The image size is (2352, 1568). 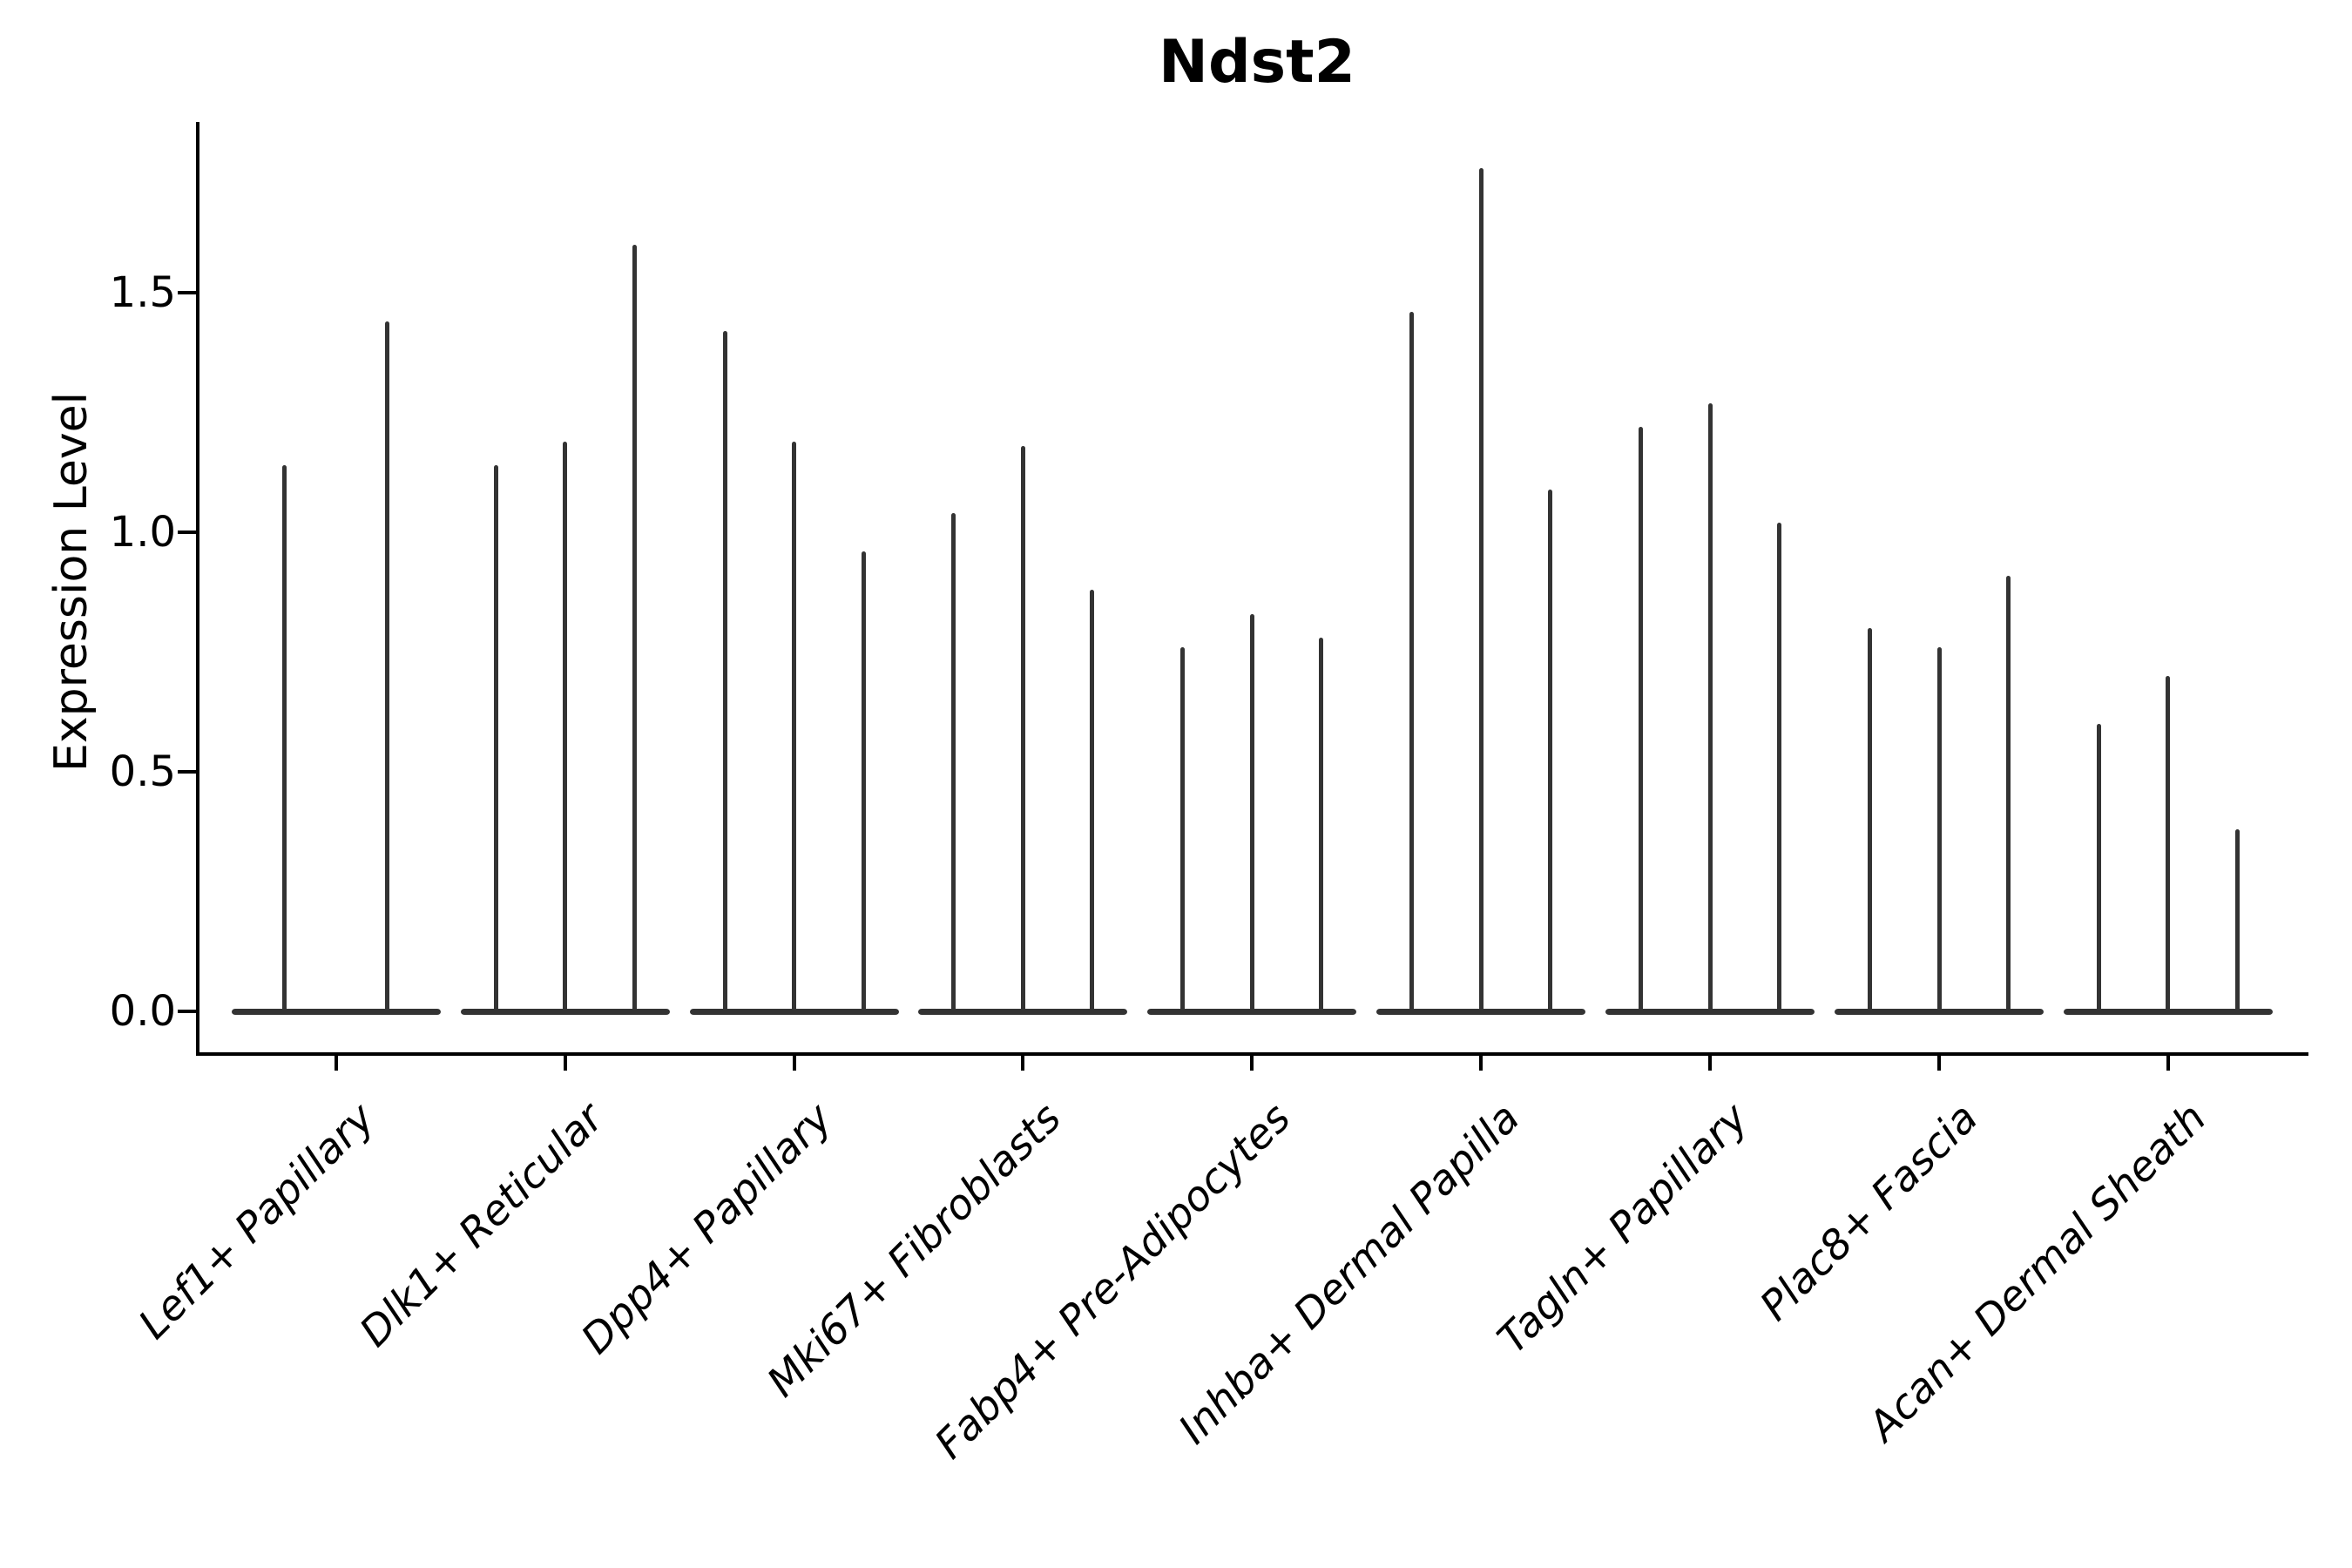 What do you see at coordinates (198, 589) in the screenshot?
I see `y-axis-spine` at bounding box center [198, 589].